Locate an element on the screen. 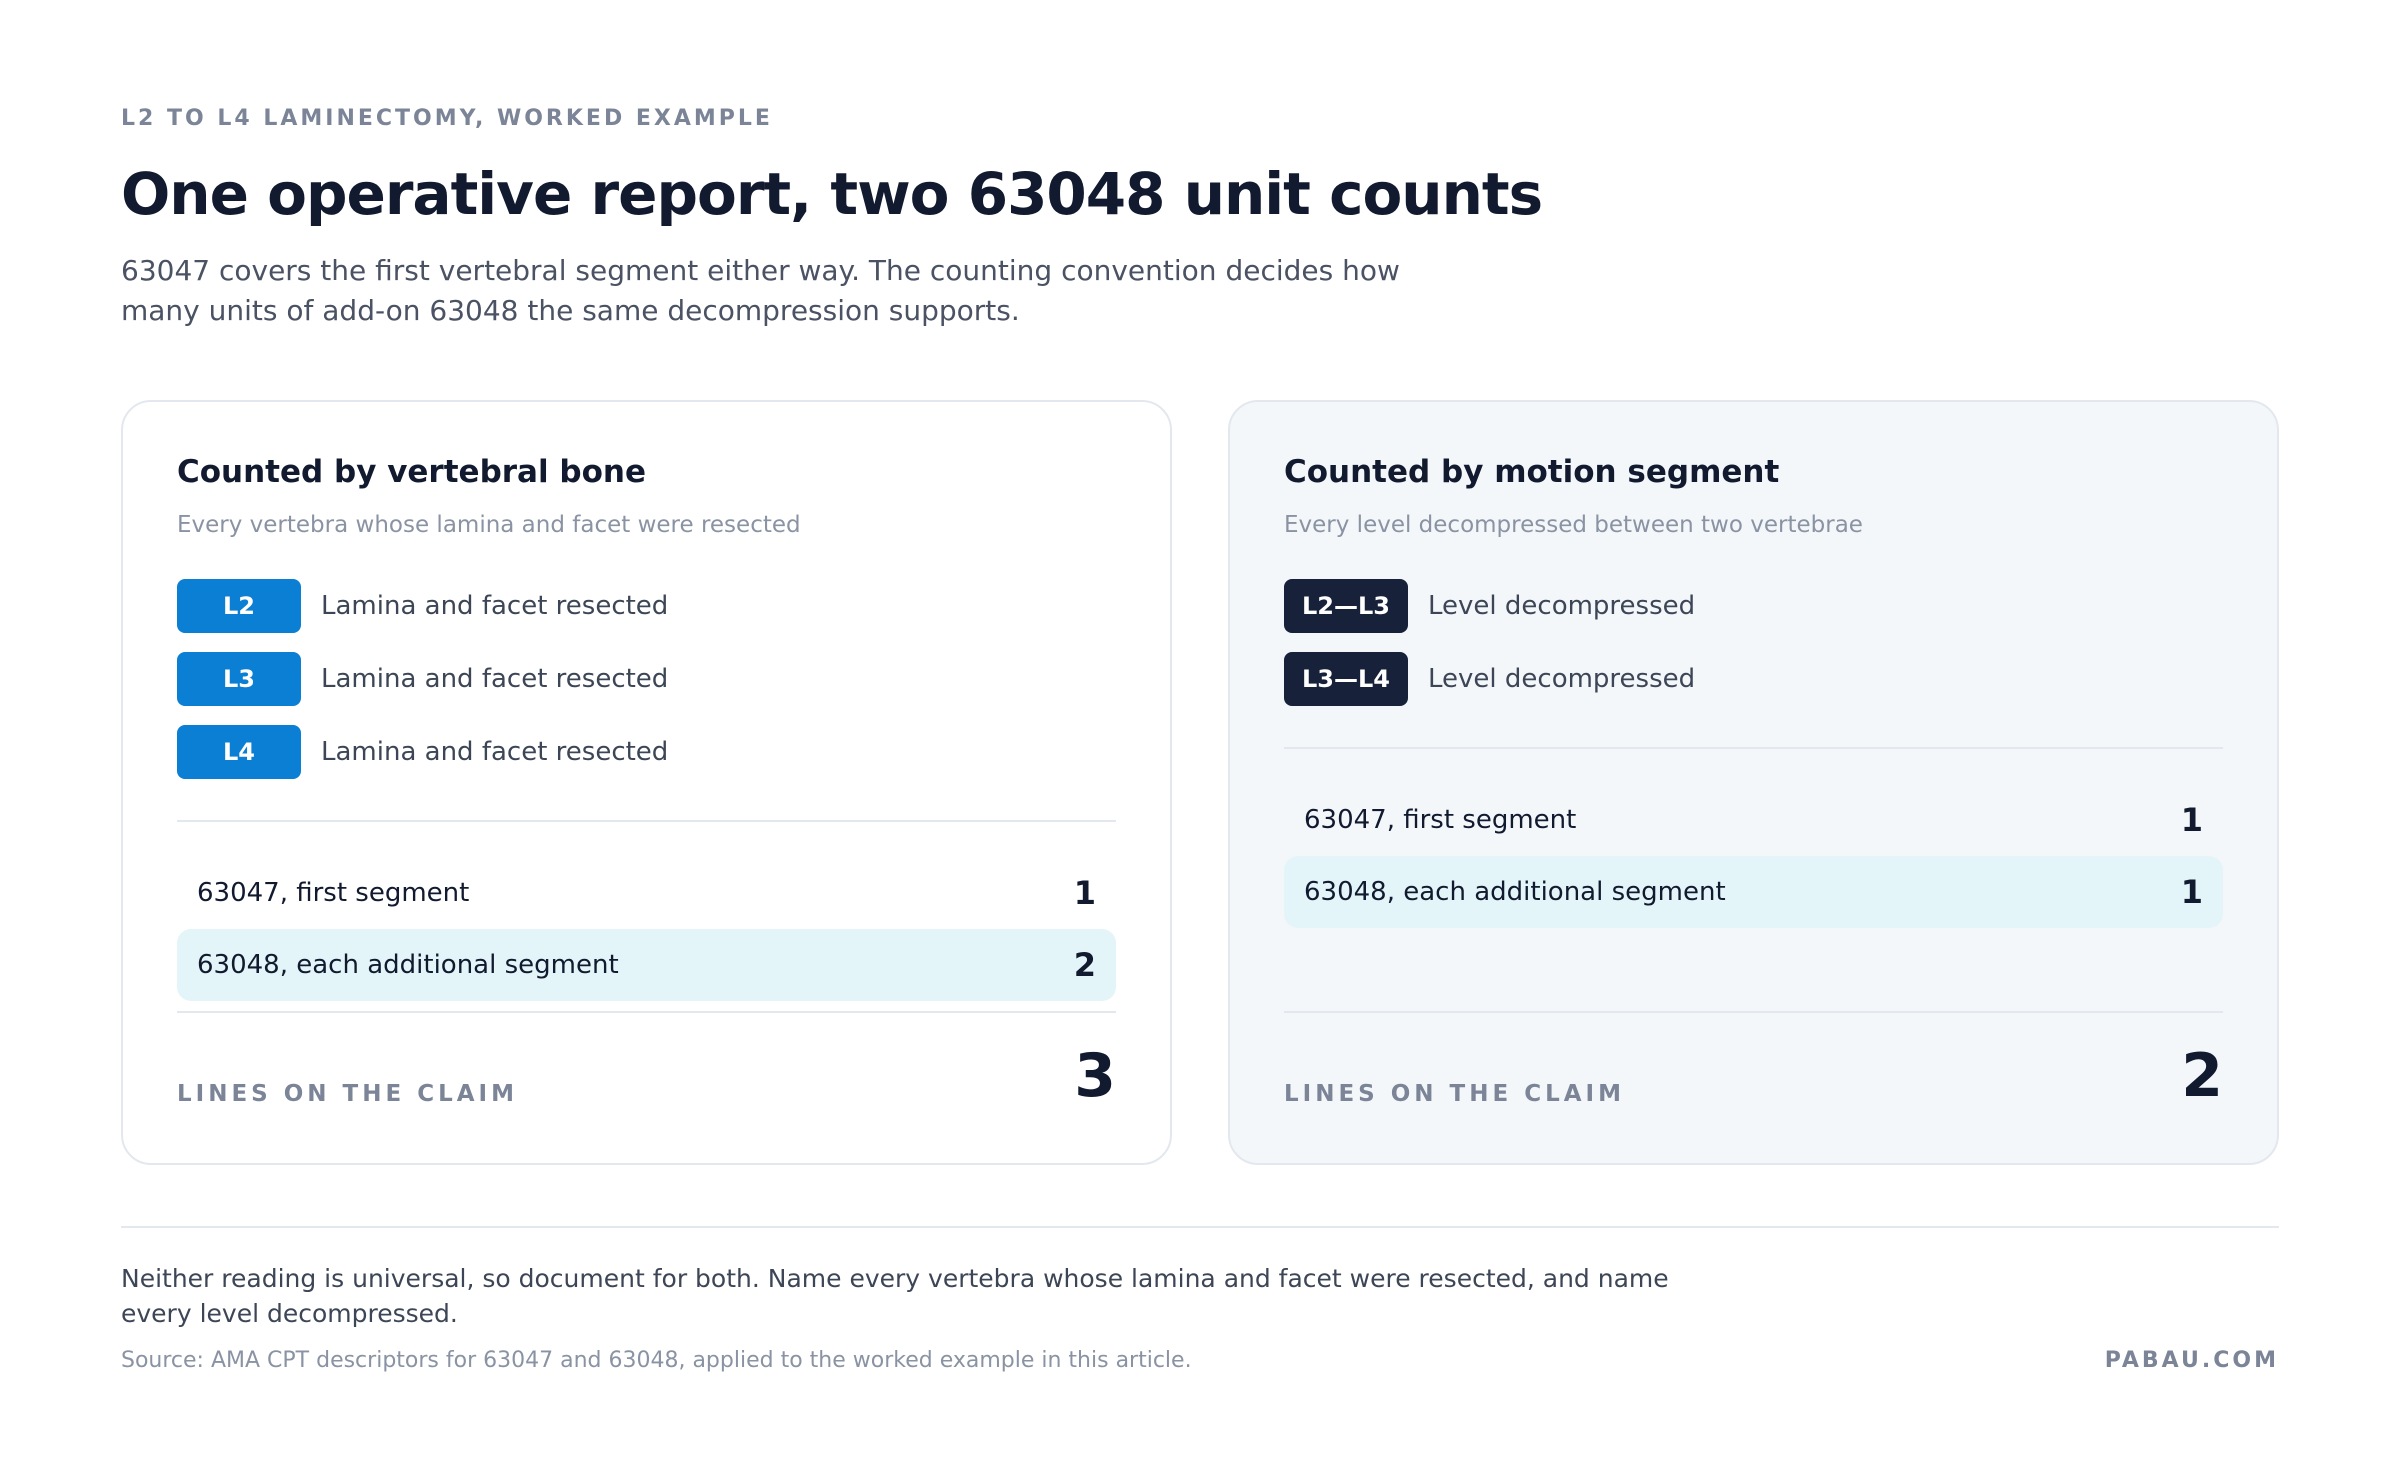  item: L3 Lamina and facet resected is located at coordinates (646, 679).